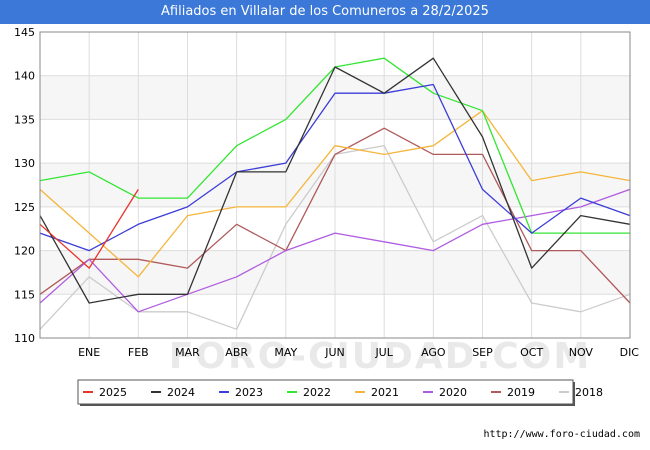 The width and height of the screenshot is (650, 450). What do you see at coordinates (385, 392) in the screenshot?
I see `legend-label-2021: 2021` at bounding box center [385, 392].